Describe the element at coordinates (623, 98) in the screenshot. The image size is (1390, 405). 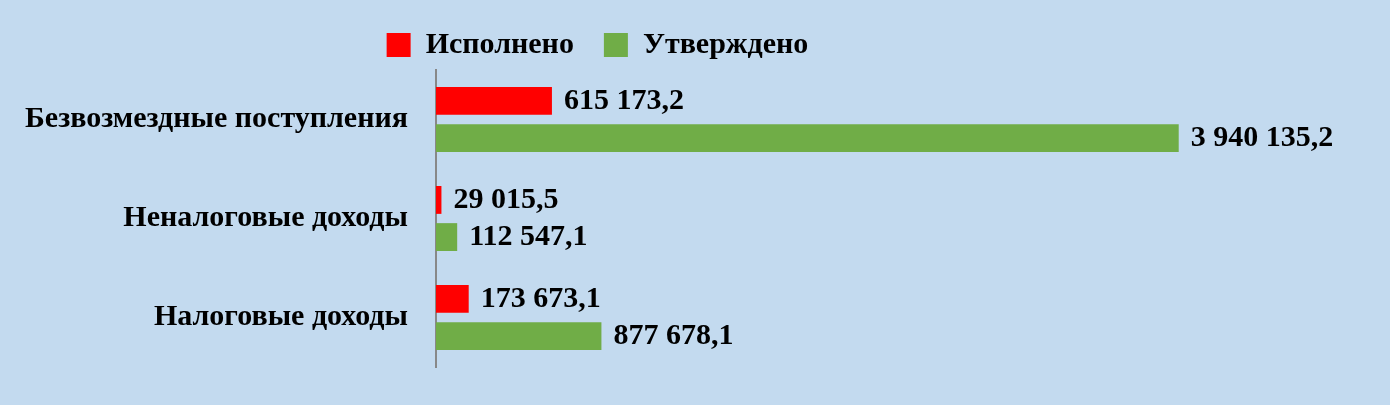
I see `data-label: 615 173,2` at that location.